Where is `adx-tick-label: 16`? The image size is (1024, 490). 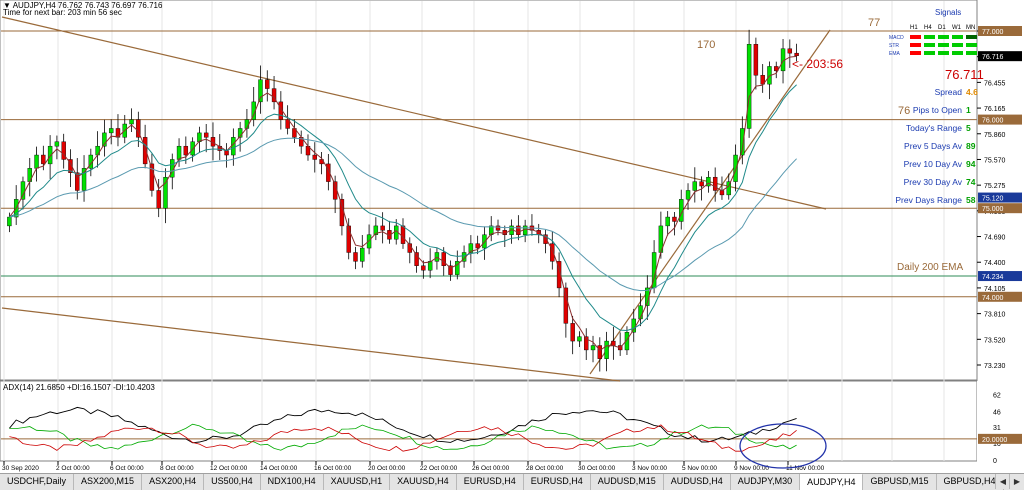 adx-tick-label: 16 is located at coordinates (997, 444).